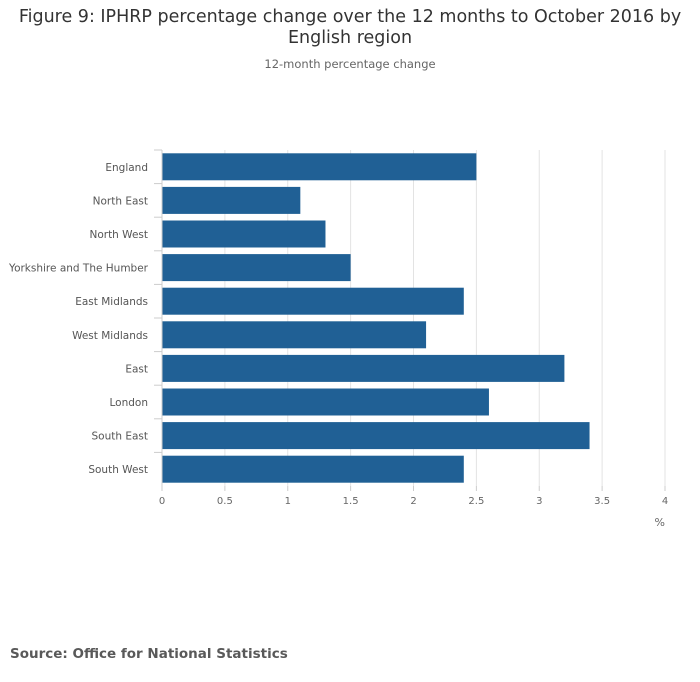  What do you see at coordinates (660, 522) in the screenshot?
I see `x-axis-label: %` at bounding box center [660, 522].